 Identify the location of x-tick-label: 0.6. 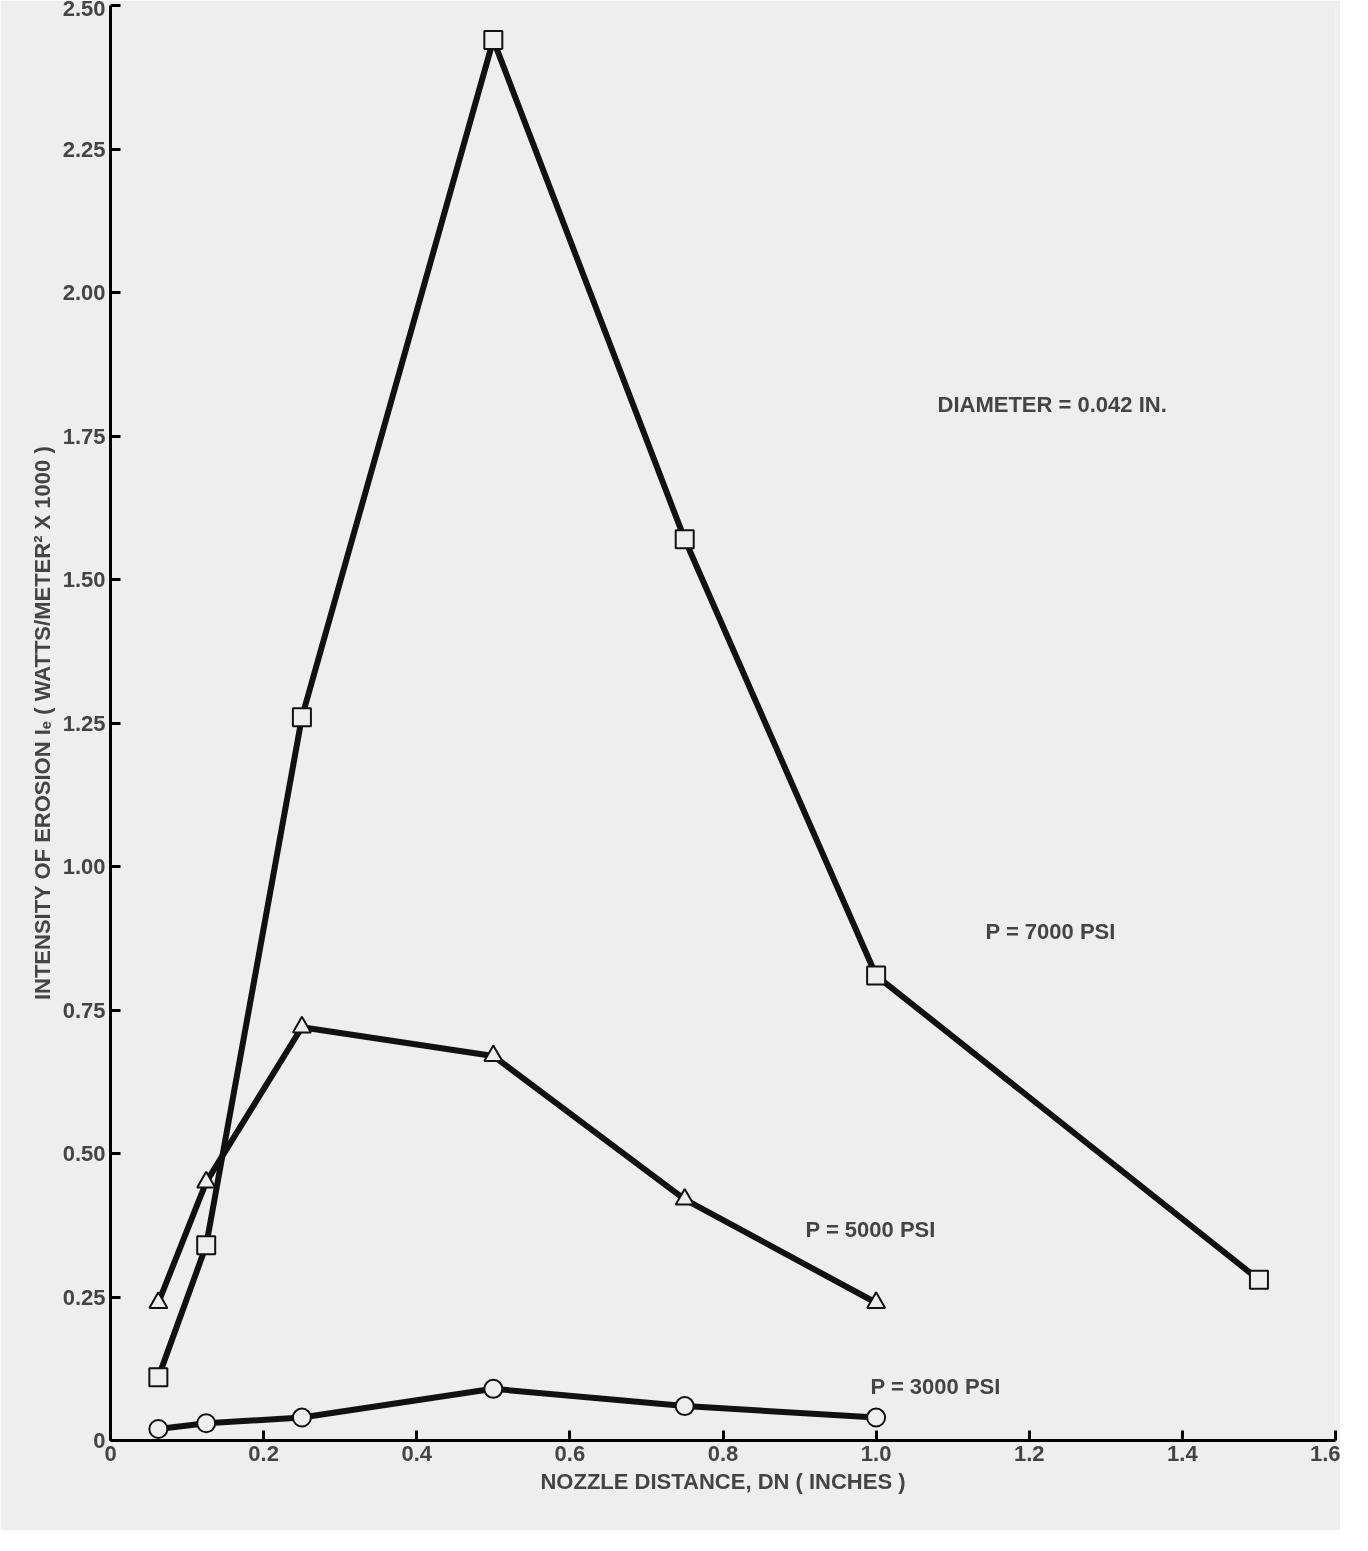
(570, 1453).